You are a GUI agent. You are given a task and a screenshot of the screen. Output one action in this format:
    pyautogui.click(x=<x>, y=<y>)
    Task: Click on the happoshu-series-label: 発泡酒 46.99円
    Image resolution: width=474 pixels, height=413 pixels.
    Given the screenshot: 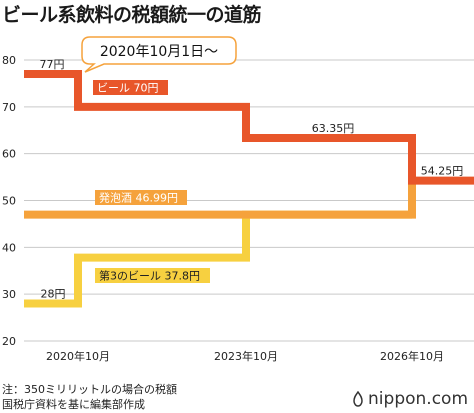 What is the action you would take?
    pyautogui.click(x=138, y=198)
    